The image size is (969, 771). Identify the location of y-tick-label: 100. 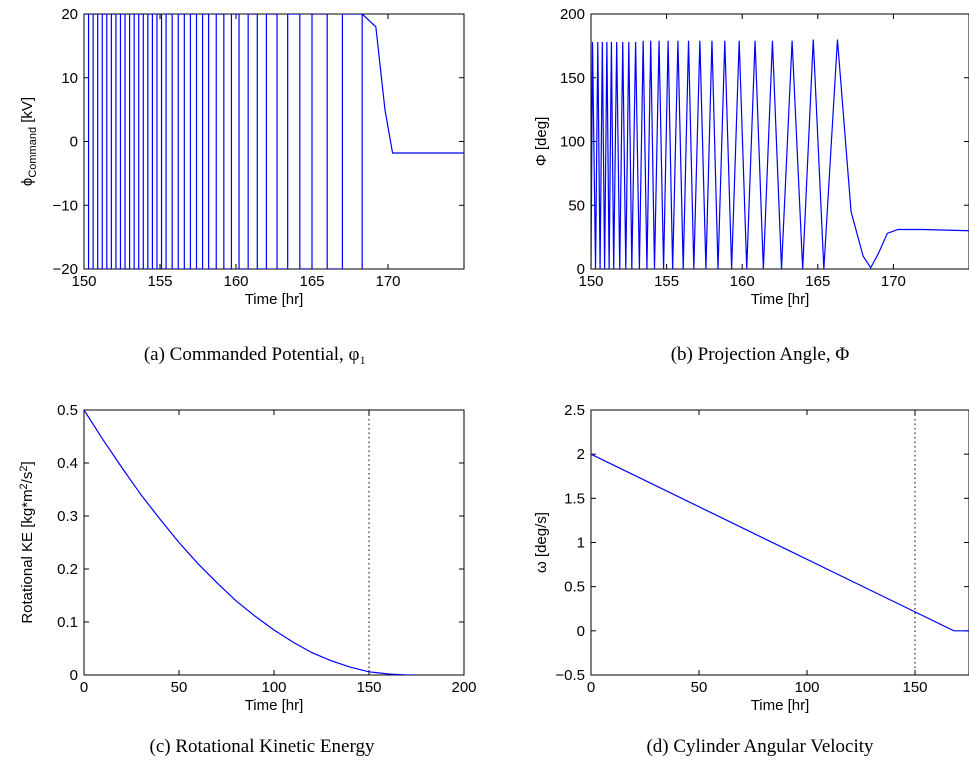
(572, 142).